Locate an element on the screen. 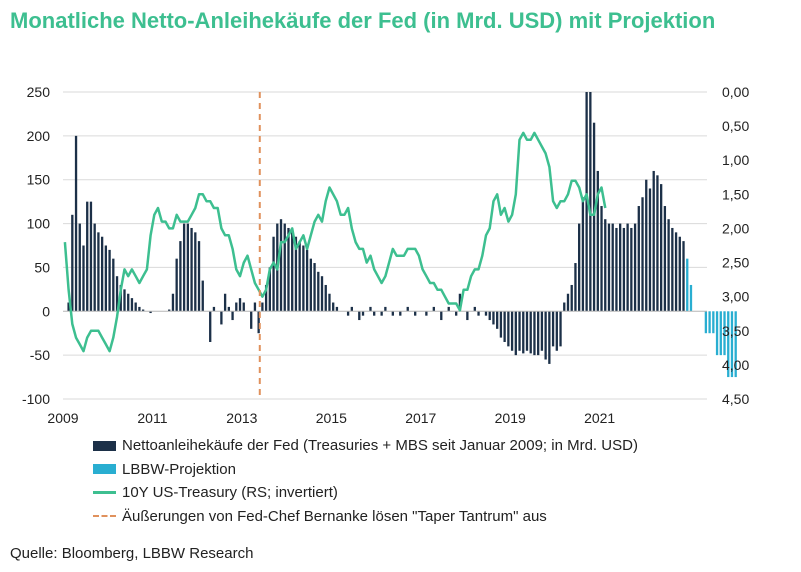 The height and width of the screenshot is (572, 801). right-axis-ticks: 0,00 0,50 1,00 1,50 2,00 2,50 3,00 3,50 4,00 4,50 is located at coordinates (735, 245).